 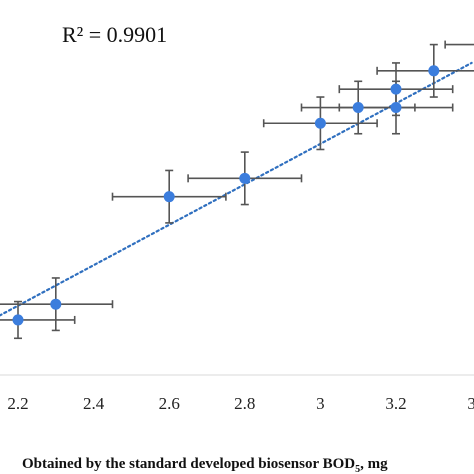 I want to click on x-axis-label-suffix: , mg, so click(x=374, y=464).